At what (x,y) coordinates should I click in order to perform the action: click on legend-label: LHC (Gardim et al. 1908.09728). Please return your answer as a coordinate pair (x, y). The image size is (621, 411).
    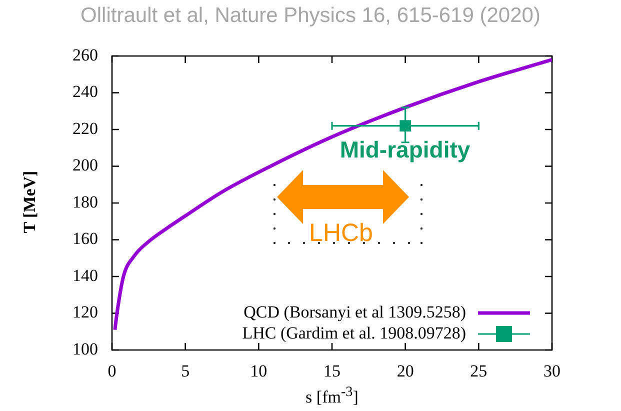
    Looking at the image, I should click on (354, 332).